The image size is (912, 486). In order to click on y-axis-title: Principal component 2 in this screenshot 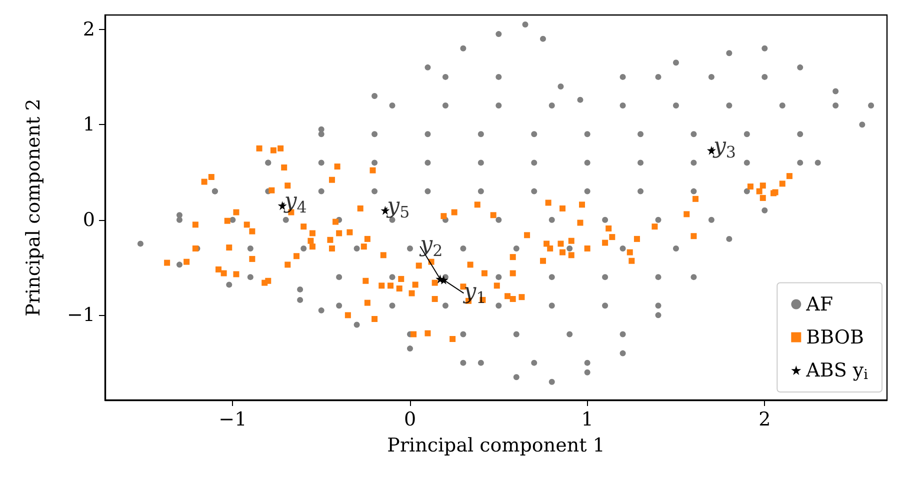, I will do `click(33, 207)`.